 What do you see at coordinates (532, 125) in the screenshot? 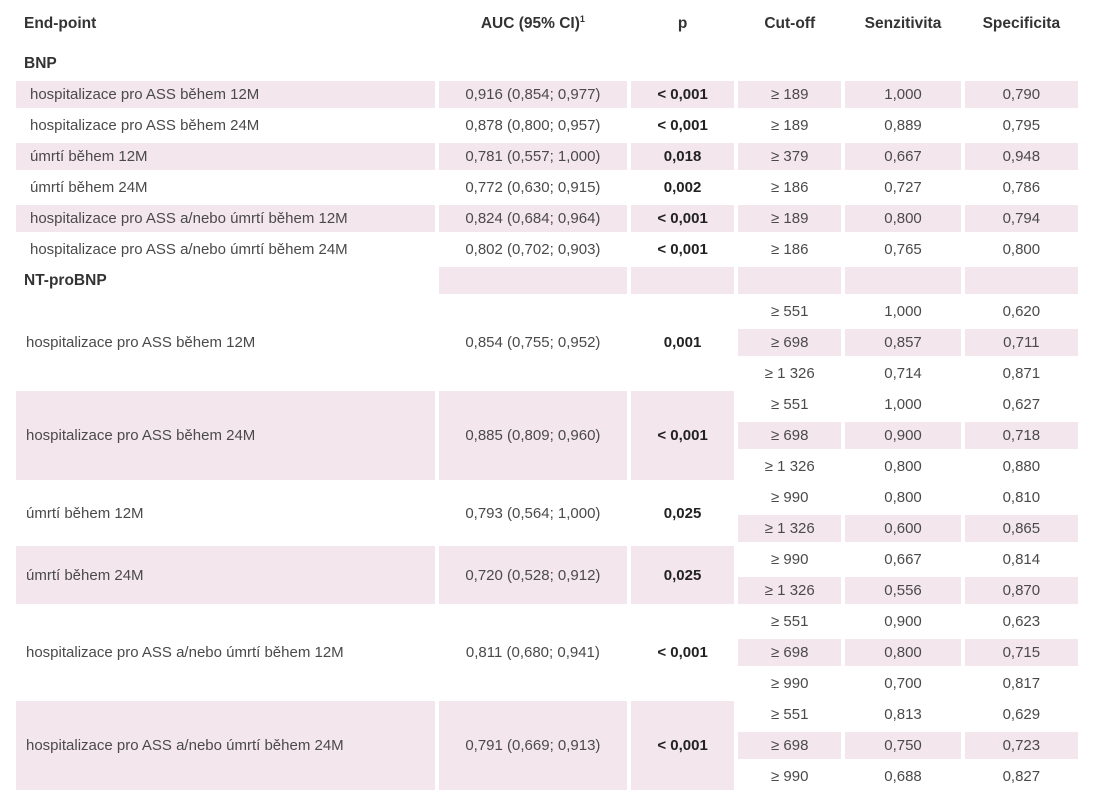
I see `auc-cell: 0,878 (0,800; 0,957)` at bounding box center [532, 125].